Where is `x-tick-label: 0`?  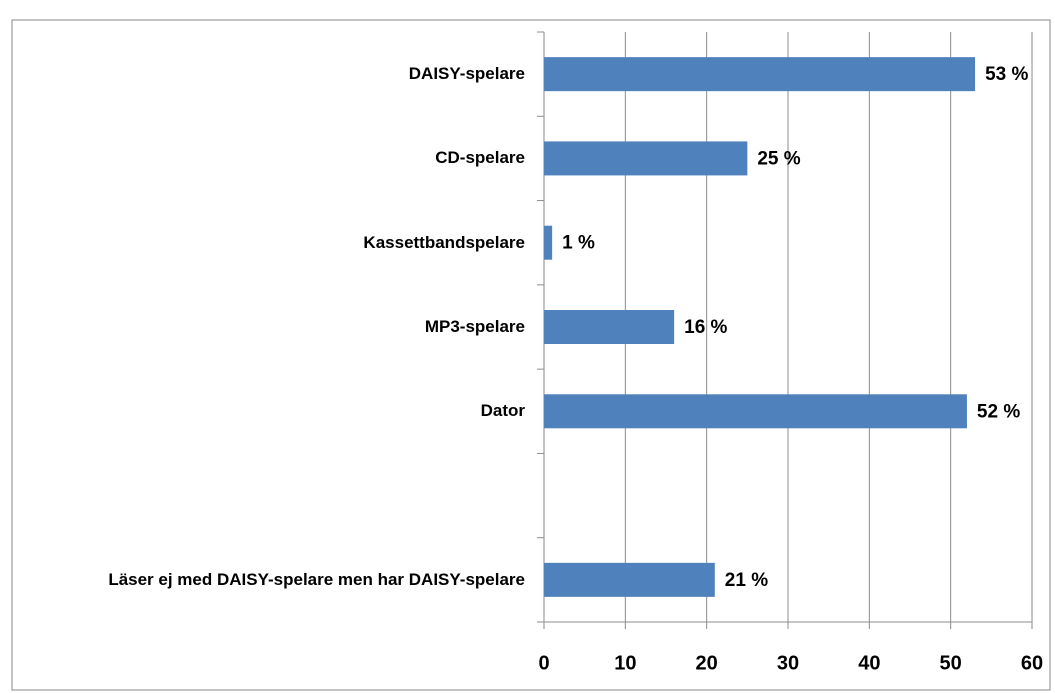 x-tick-label: 0 is located at coordinates (543, 663).